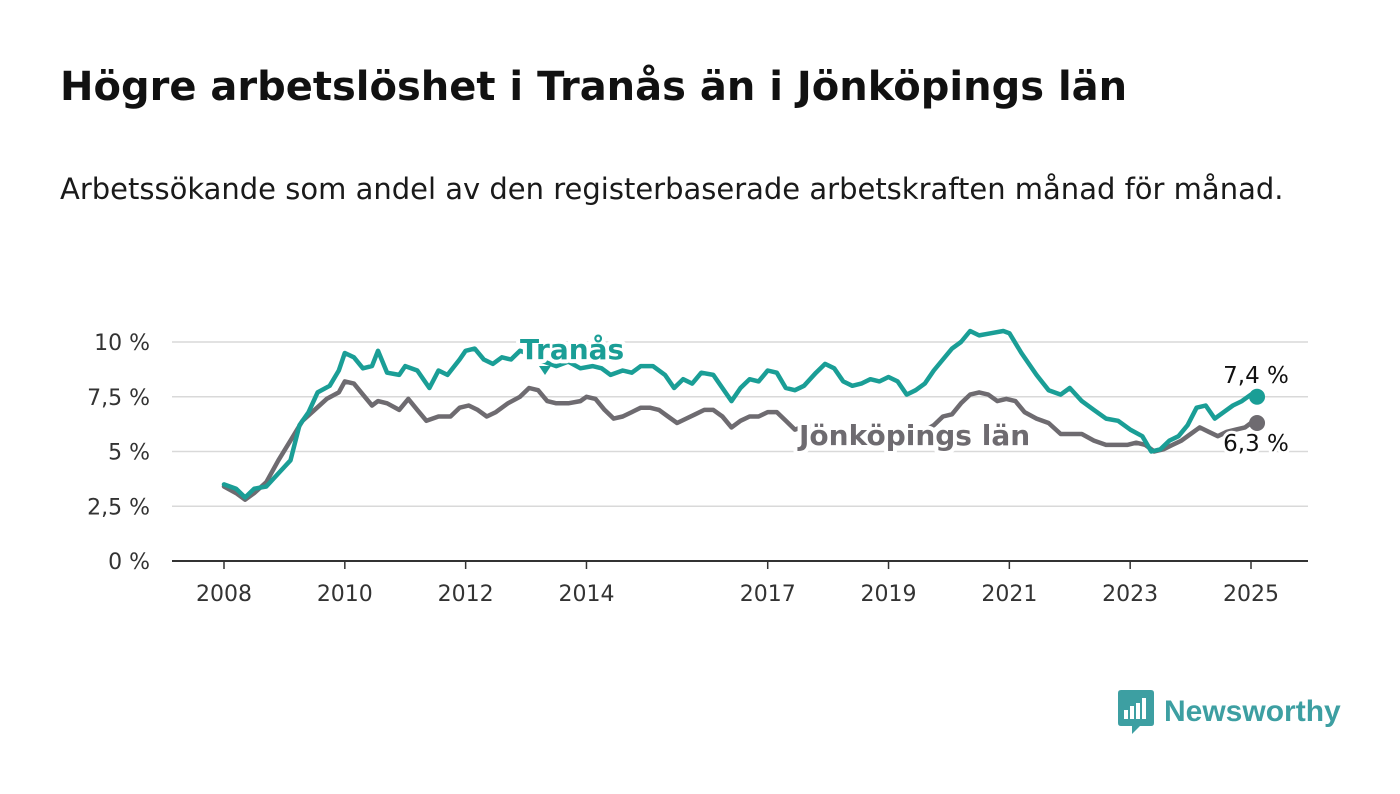 The image size is (1400, 794). Describe the element at coordinates (1009, 594) in the screenshot. I see `x-tick-label: 2021` at that location.